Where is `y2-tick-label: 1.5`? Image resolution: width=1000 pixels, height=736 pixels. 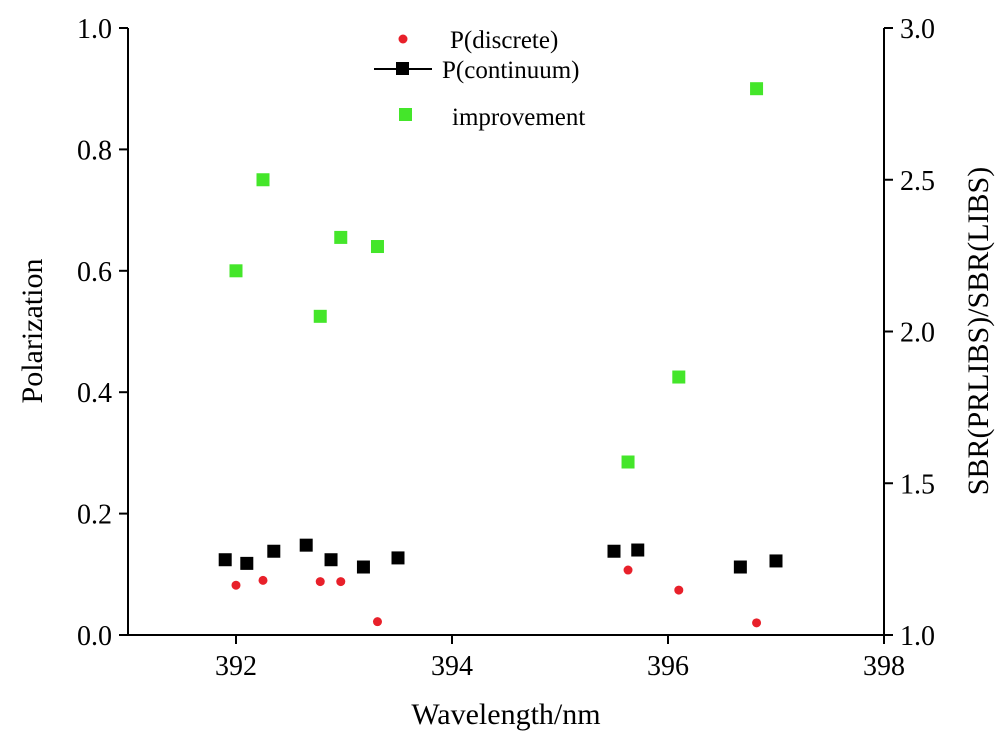 y2-tick-label: 1.5 is located at coordinates (917, 484).